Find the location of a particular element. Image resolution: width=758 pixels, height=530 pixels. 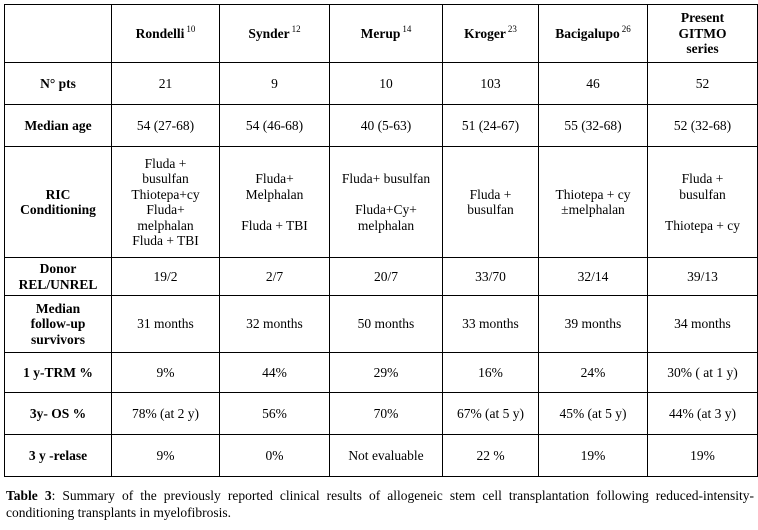

cell: 46 is located at coordinates (593, 83).